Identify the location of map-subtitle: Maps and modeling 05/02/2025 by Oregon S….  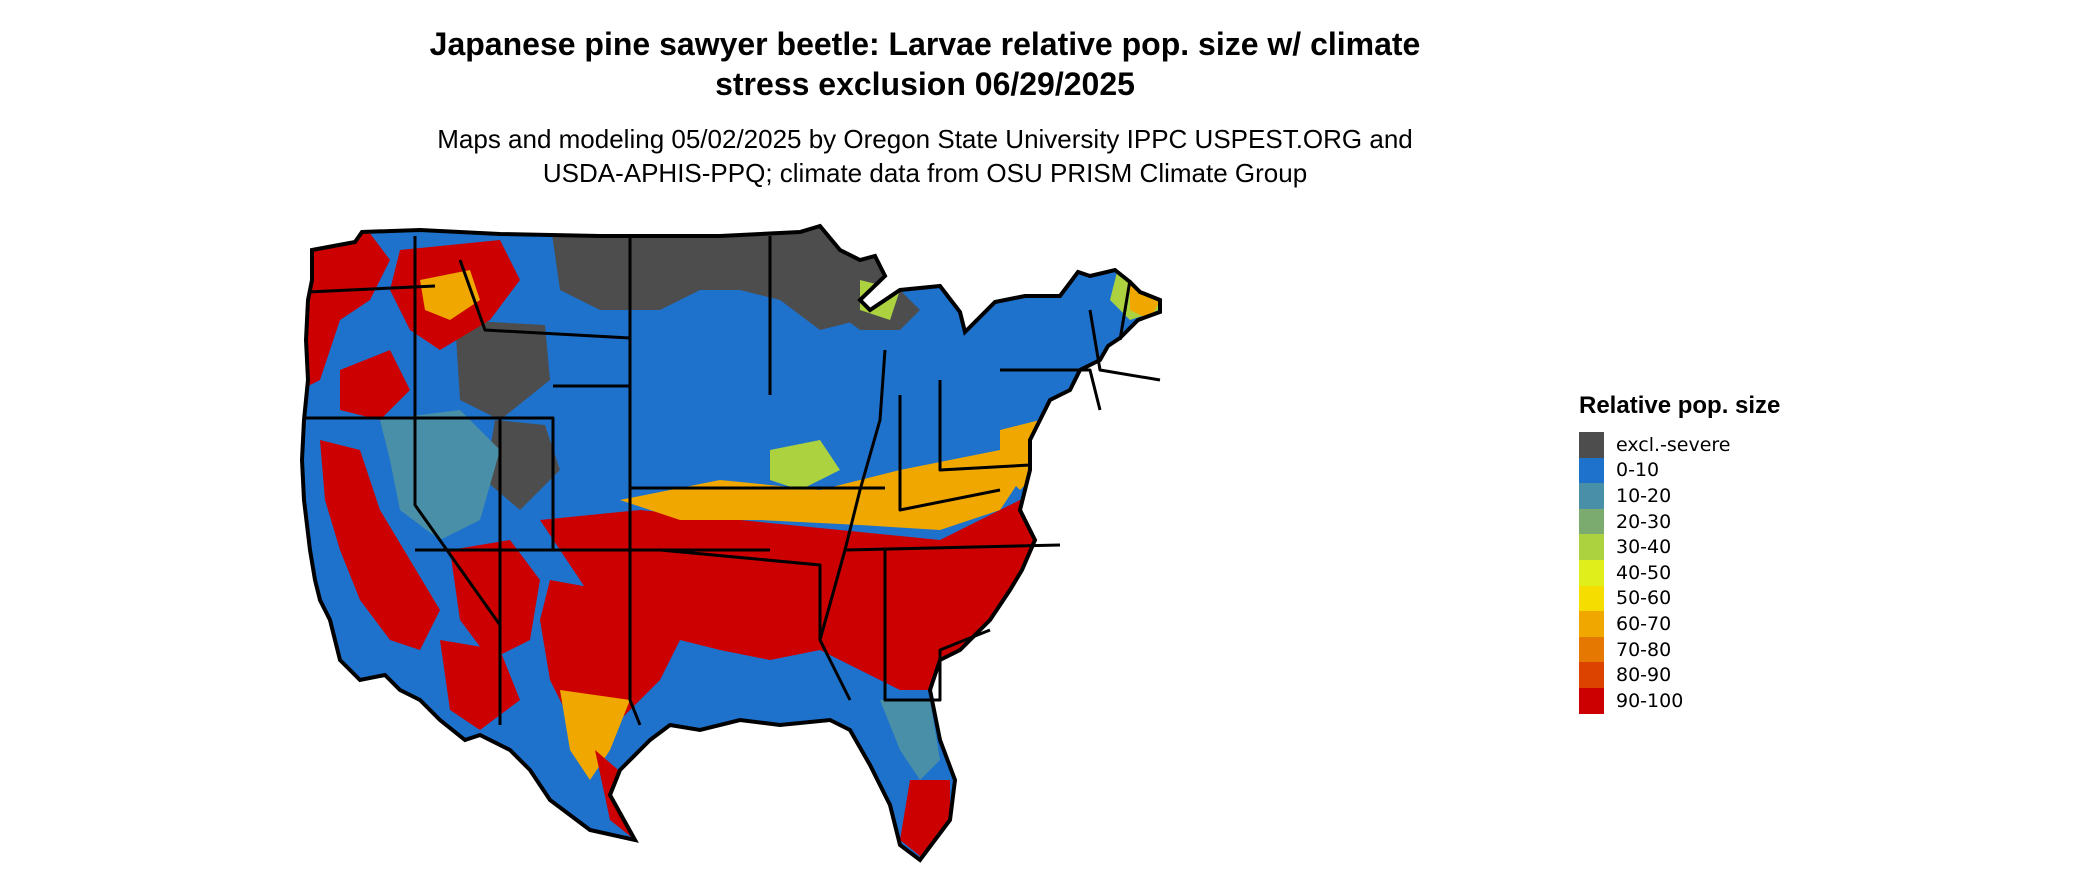
(925, 156).